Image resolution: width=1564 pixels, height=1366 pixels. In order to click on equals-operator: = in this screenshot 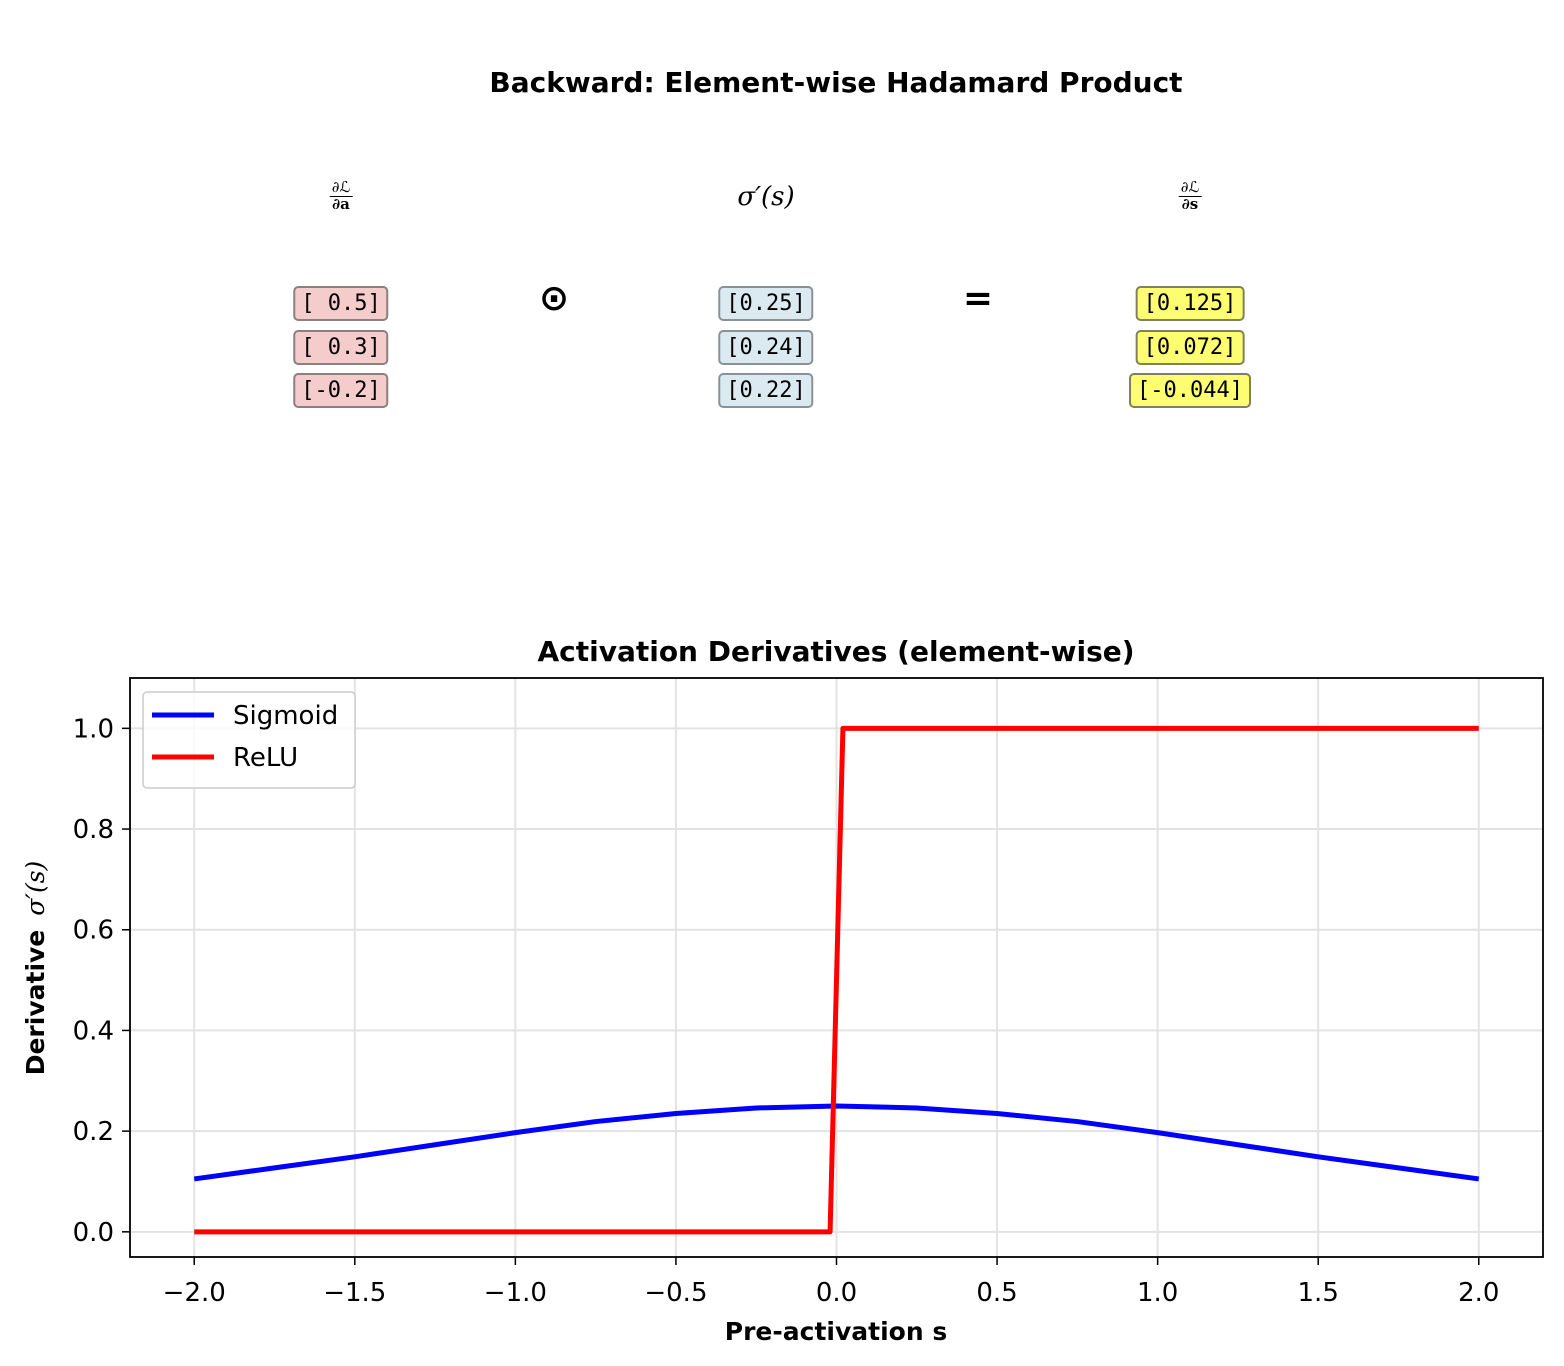, I will do `click(978, 298)`.